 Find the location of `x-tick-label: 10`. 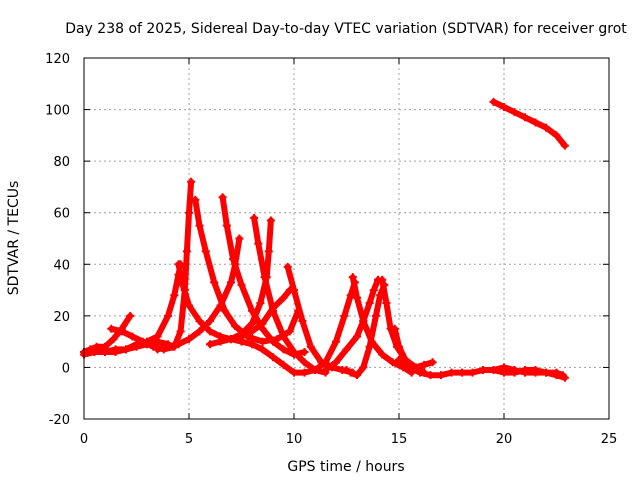

x-tick-label: 10 is located at coordinates (294, 439).